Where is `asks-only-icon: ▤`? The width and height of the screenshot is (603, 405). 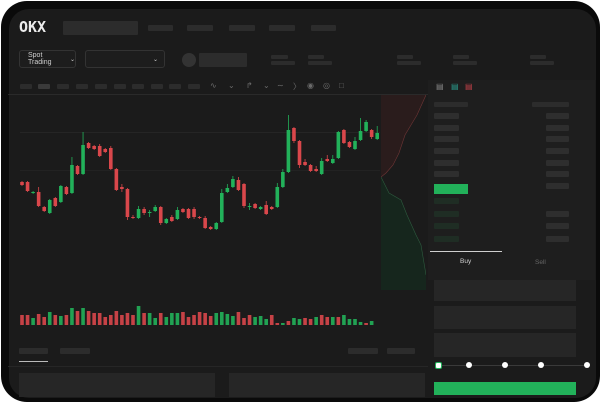 asks-only-icon: ▤ is located at coordinates (469, 86).